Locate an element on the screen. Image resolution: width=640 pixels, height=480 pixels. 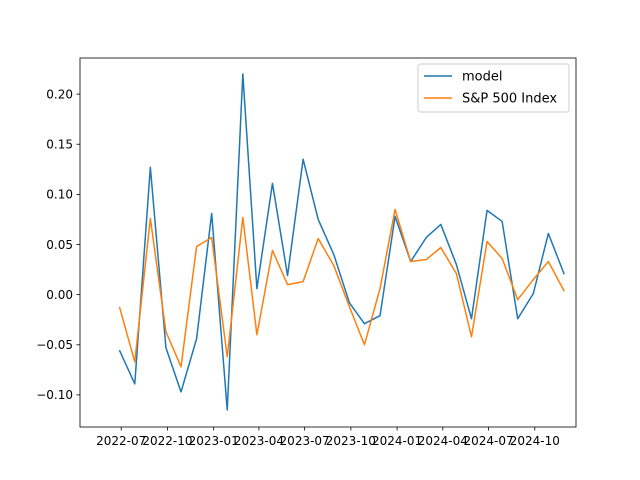
x-tick-label: 2024-10 is located at coordinates (535, 441).